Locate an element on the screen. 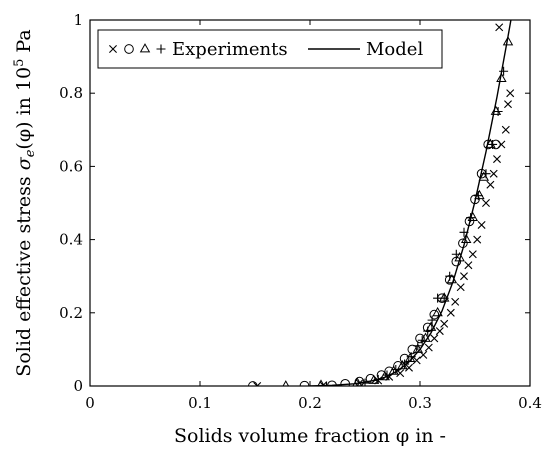  x-tick-label: 0.3 is located at coordinates (420, 403).